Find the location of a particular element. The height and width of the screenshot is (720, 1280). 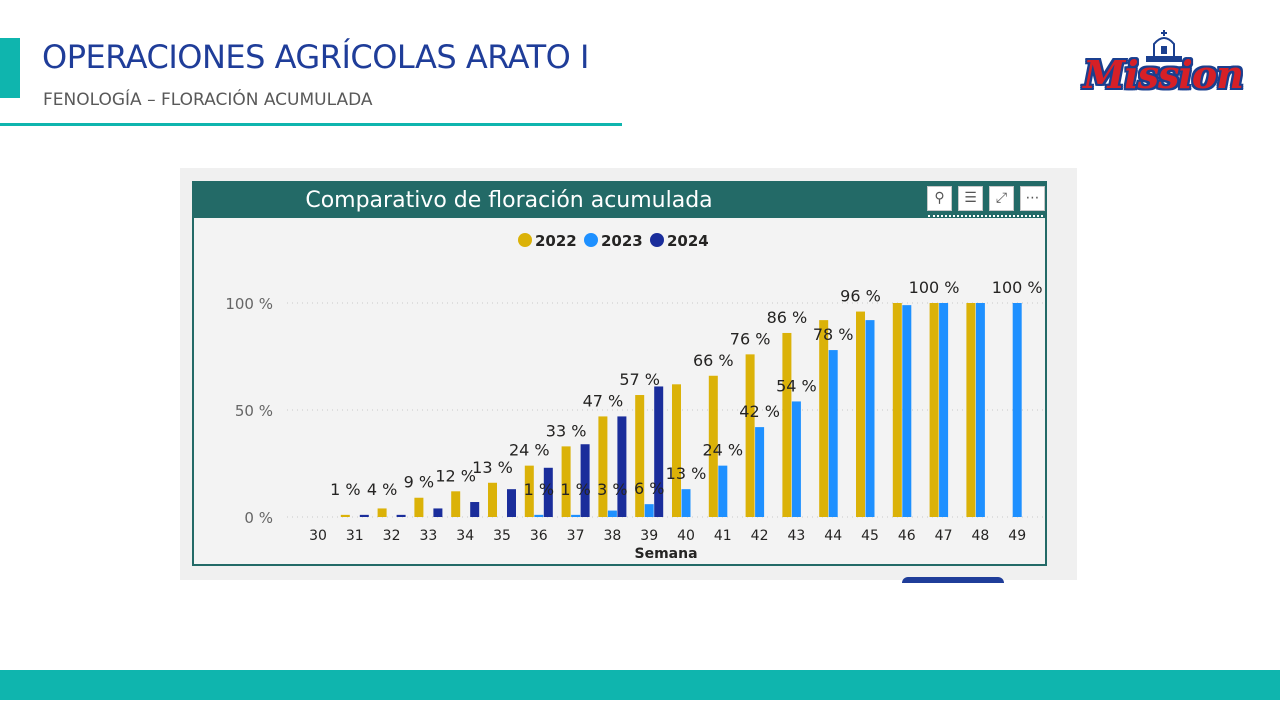

x-tick-label: 33 is located at coordinates (428, 536).